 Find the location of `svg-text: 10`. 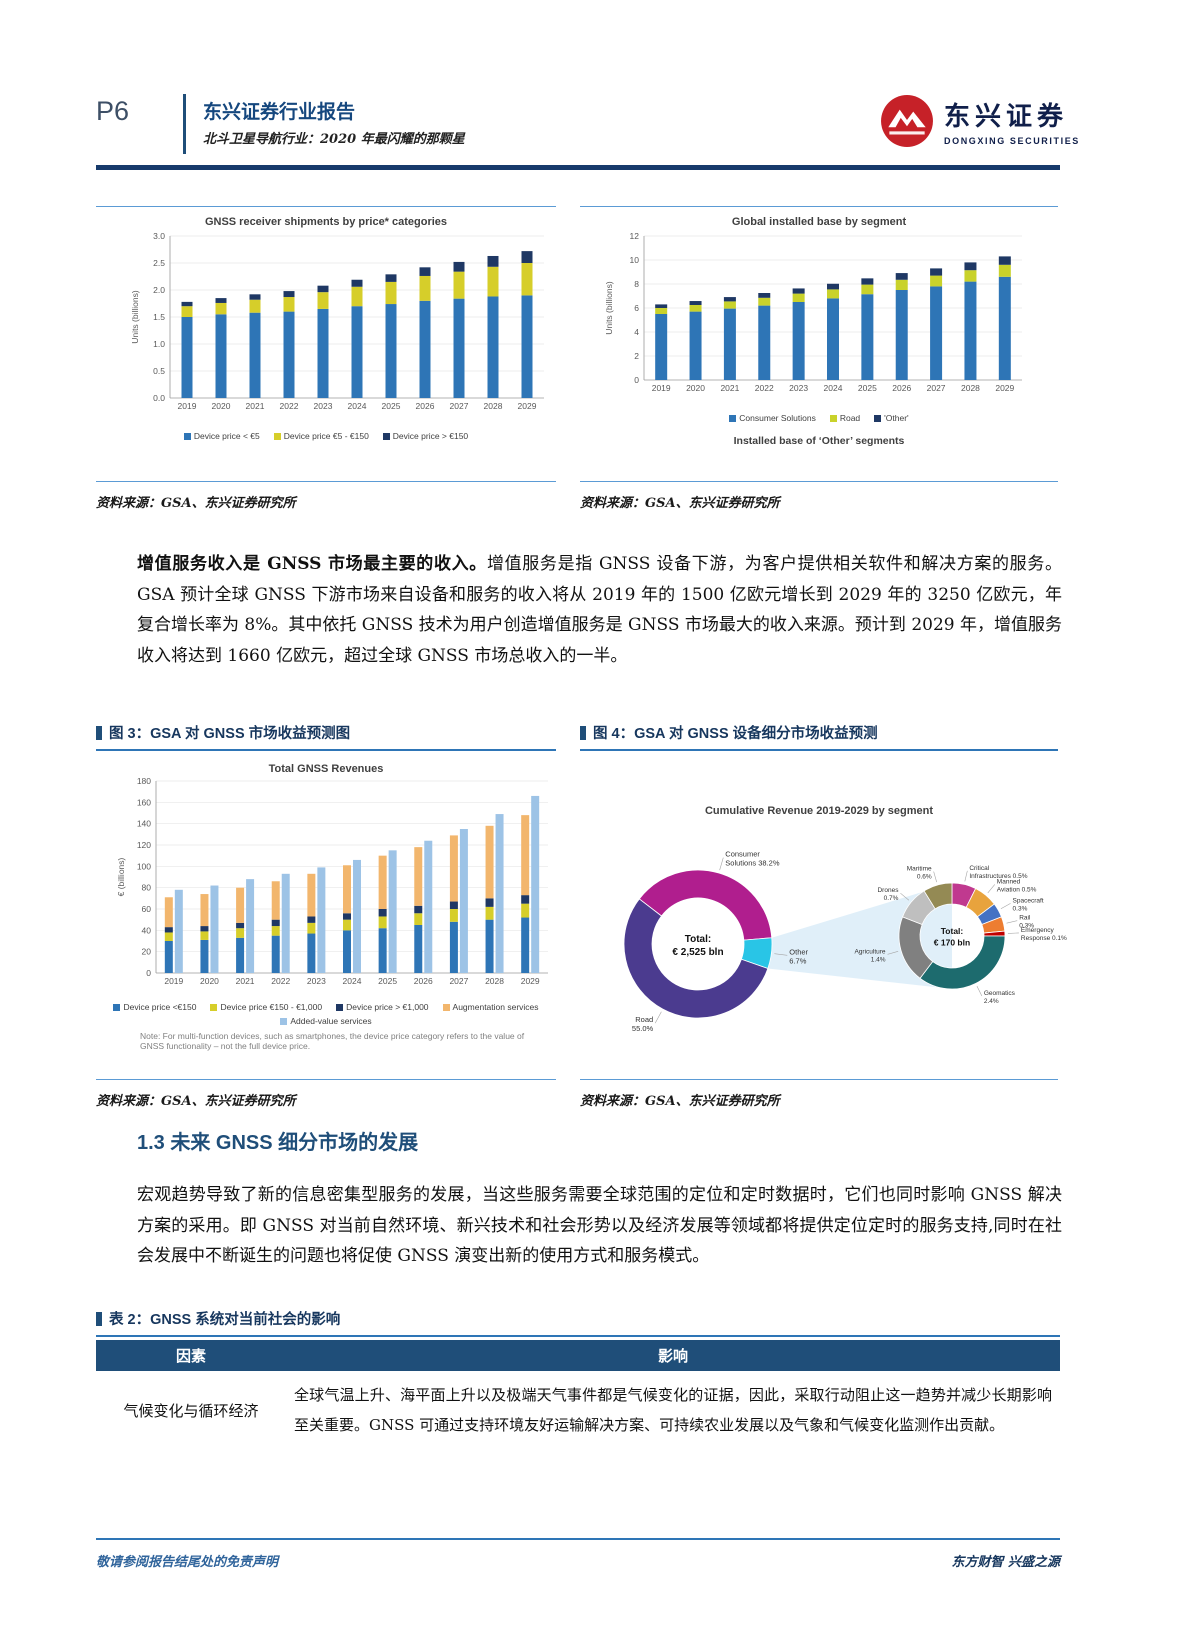

svg-text: 10 is located at coordinates (635, 260).